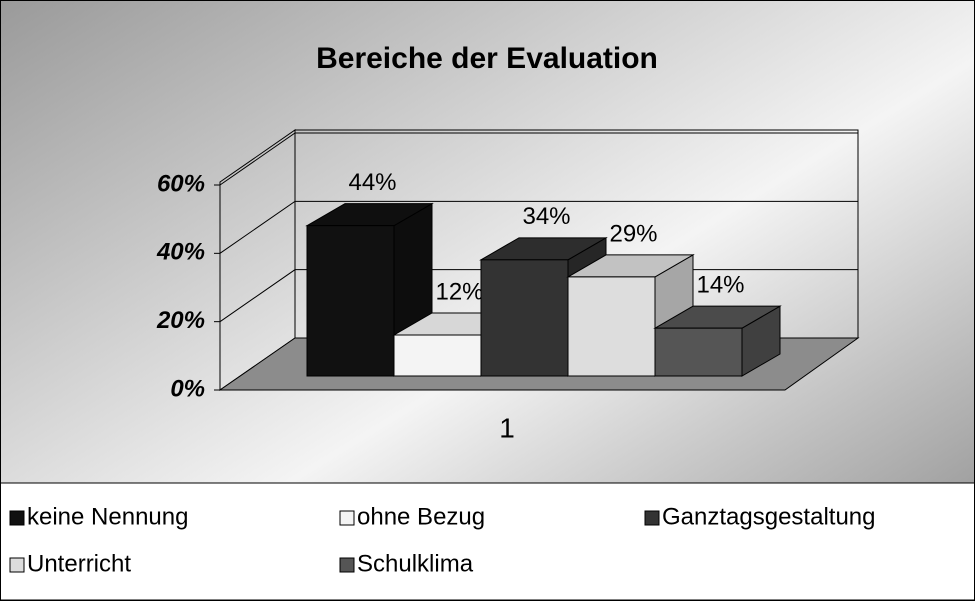  Describe the element at coordinates (372, 182) in the screenshot. I see `data-label: 44%` at that location.